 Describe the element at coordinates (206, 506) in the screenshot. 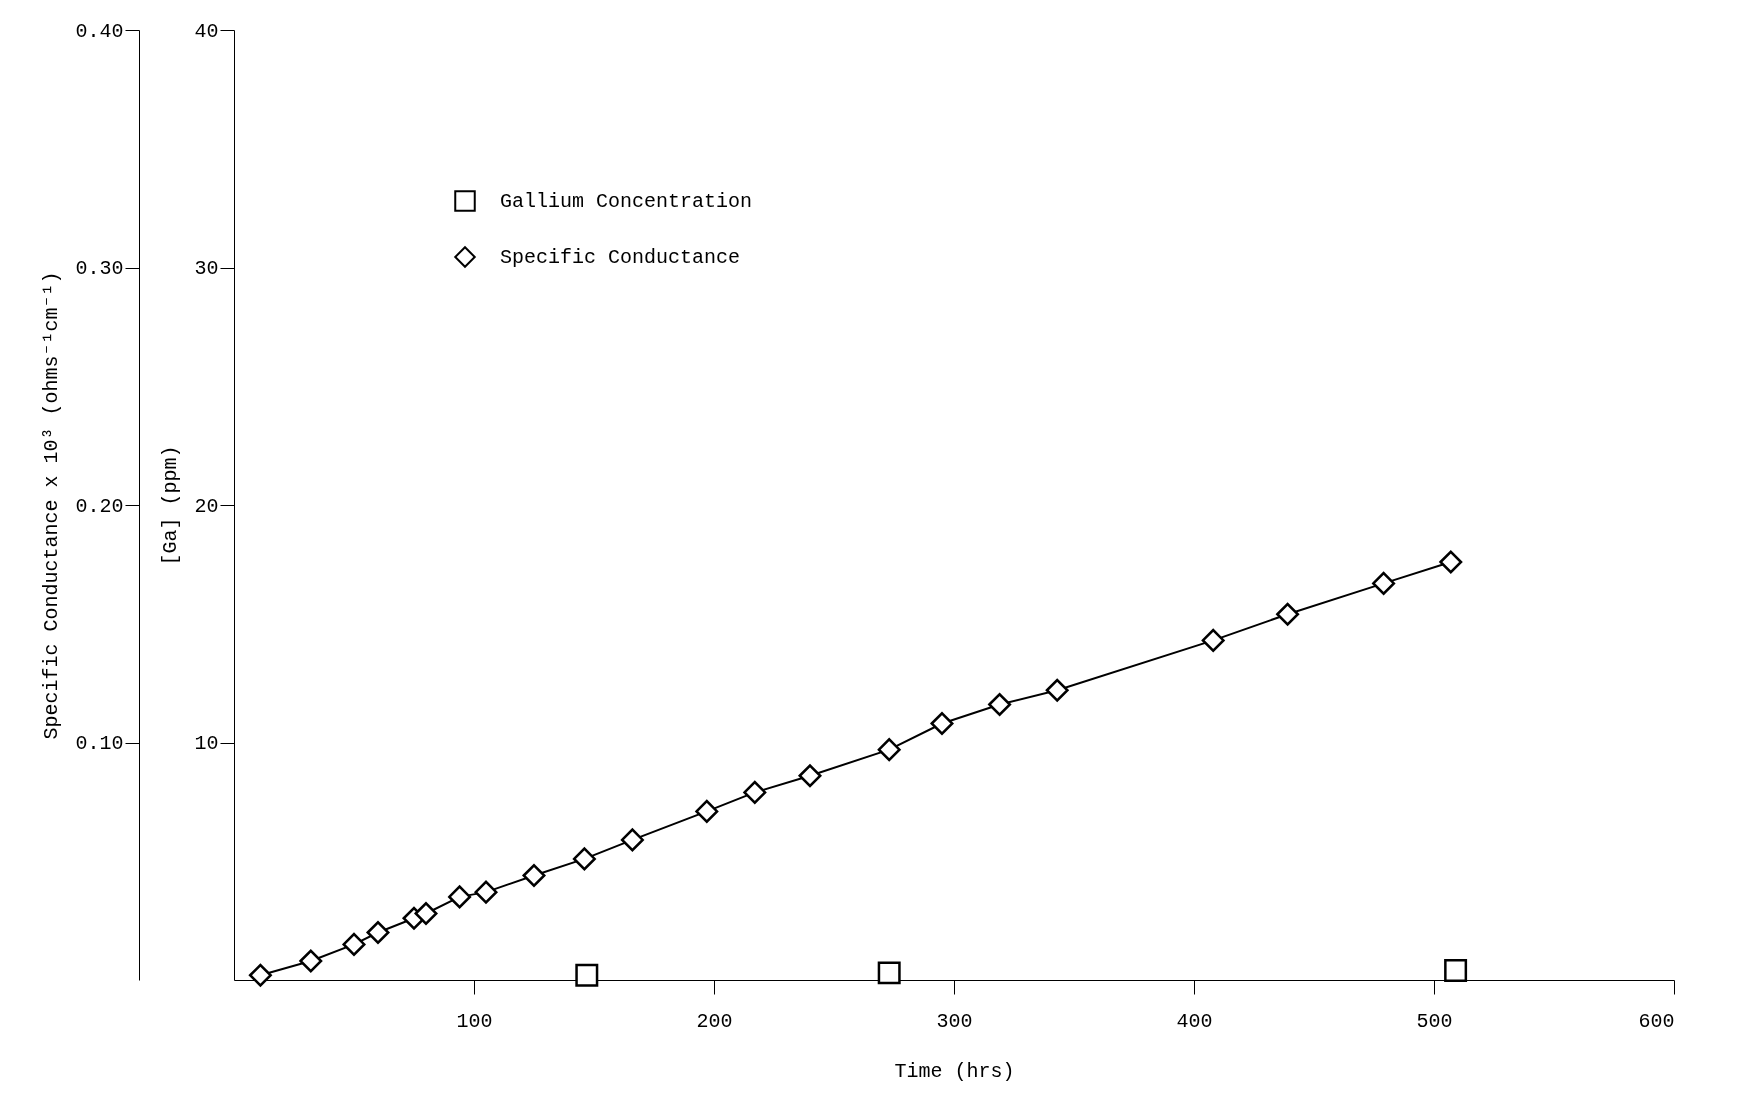

I see `y-tick-label: 20` at that location.